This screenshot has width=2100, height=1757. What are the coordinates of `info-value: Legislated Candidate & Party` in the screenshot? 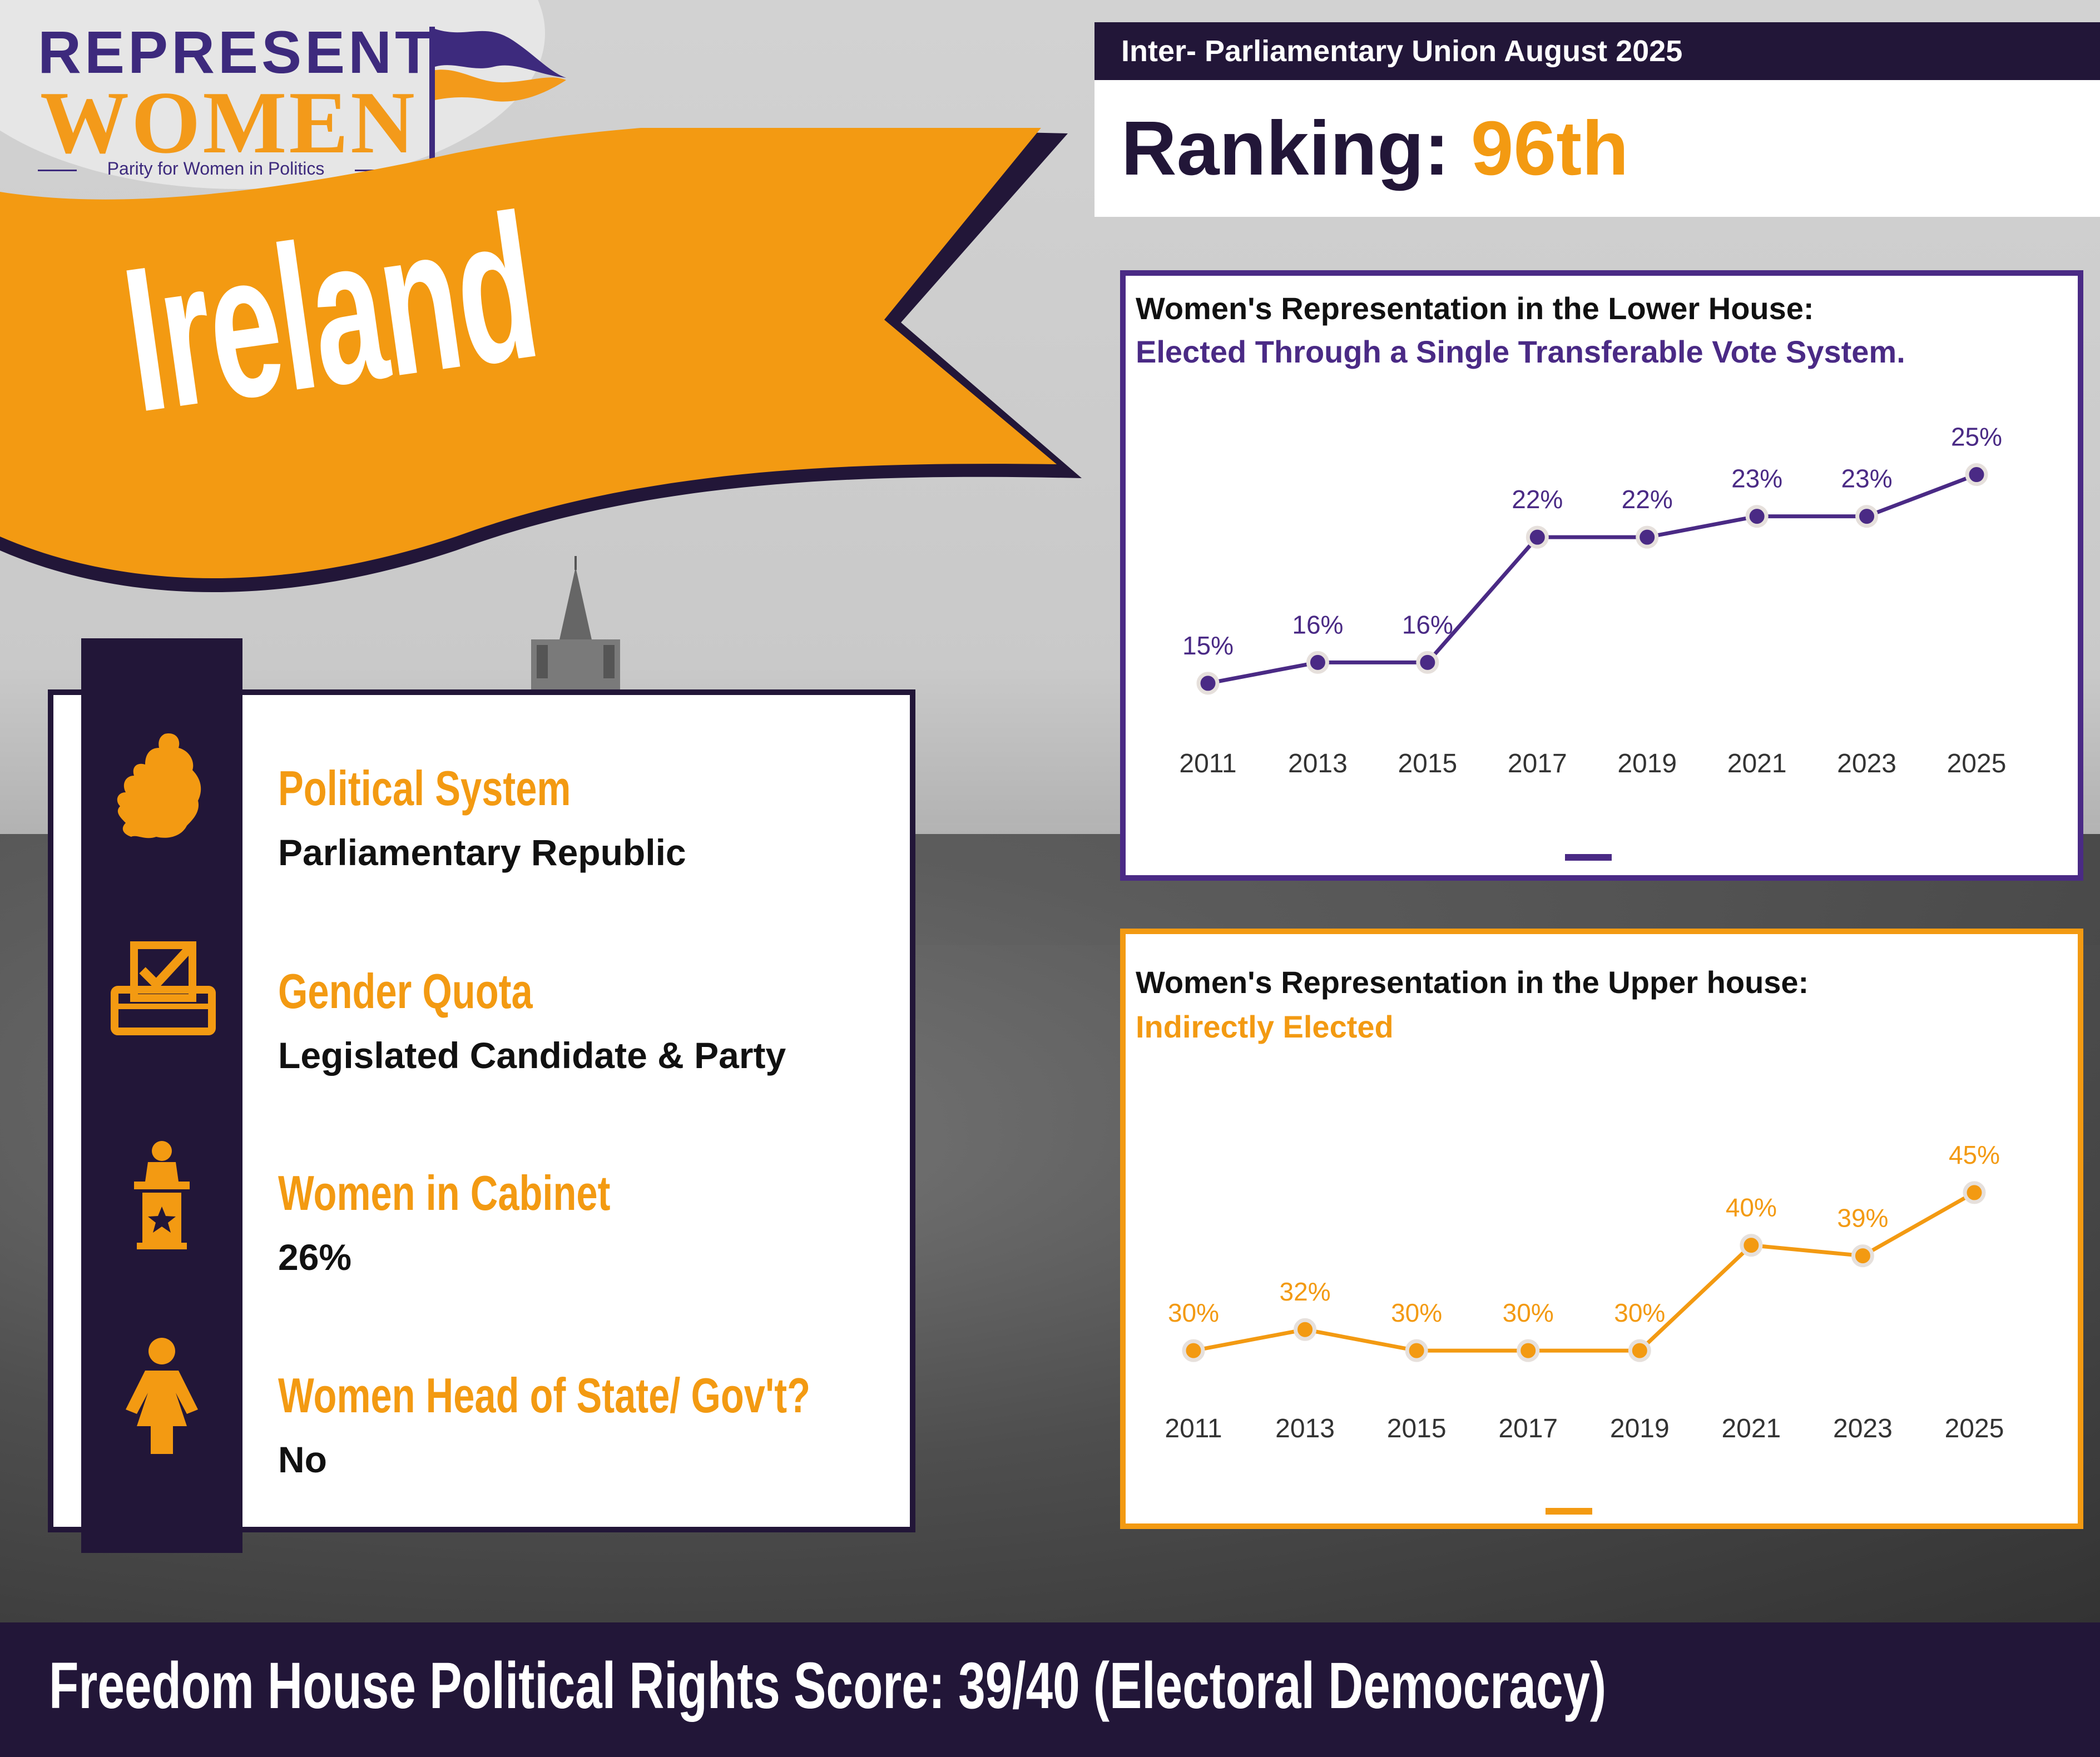 It's located at (532, 1055).